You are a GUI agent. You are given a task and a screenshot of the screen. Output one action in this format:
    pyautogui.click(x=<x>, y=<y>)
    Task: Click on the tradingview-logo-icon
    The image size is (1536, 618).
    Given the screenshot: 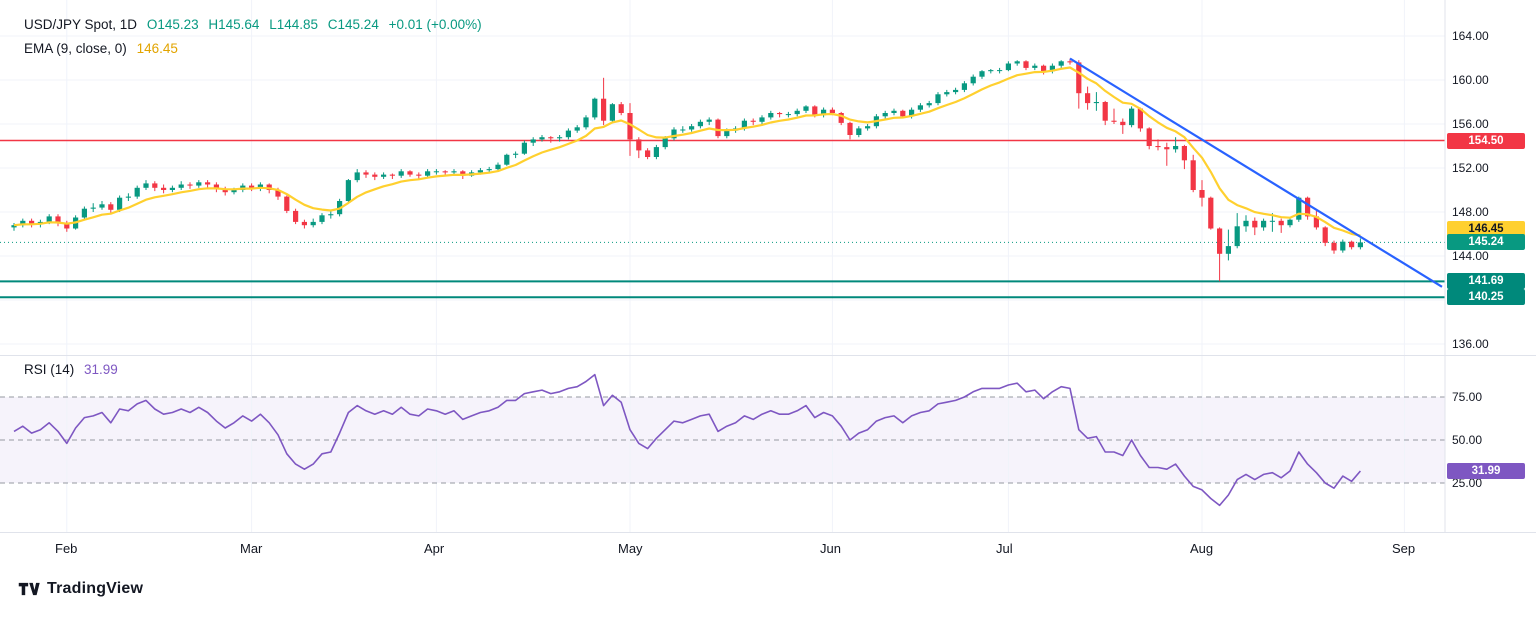 What is the action you would take?
    pyautogui.click(x=29, y=589)
    